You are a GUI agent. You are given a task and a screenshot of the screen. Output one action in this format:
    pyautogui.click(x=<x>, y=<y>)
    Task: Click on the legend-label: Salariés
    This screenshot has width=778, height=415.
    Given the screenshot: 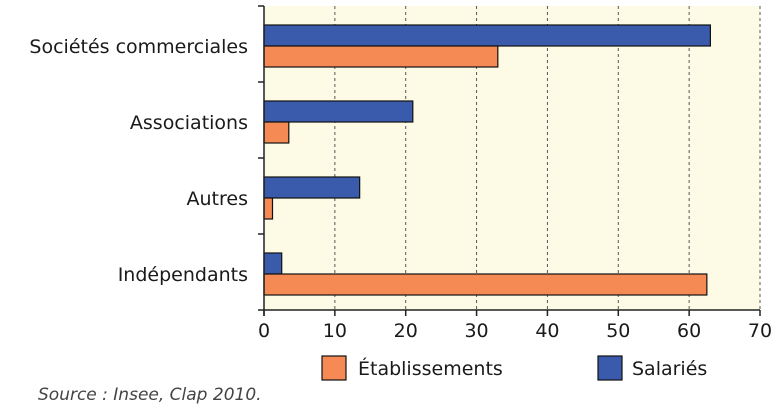 What is the action you would take?
    pyautogui.click(x=669, y=369)
    